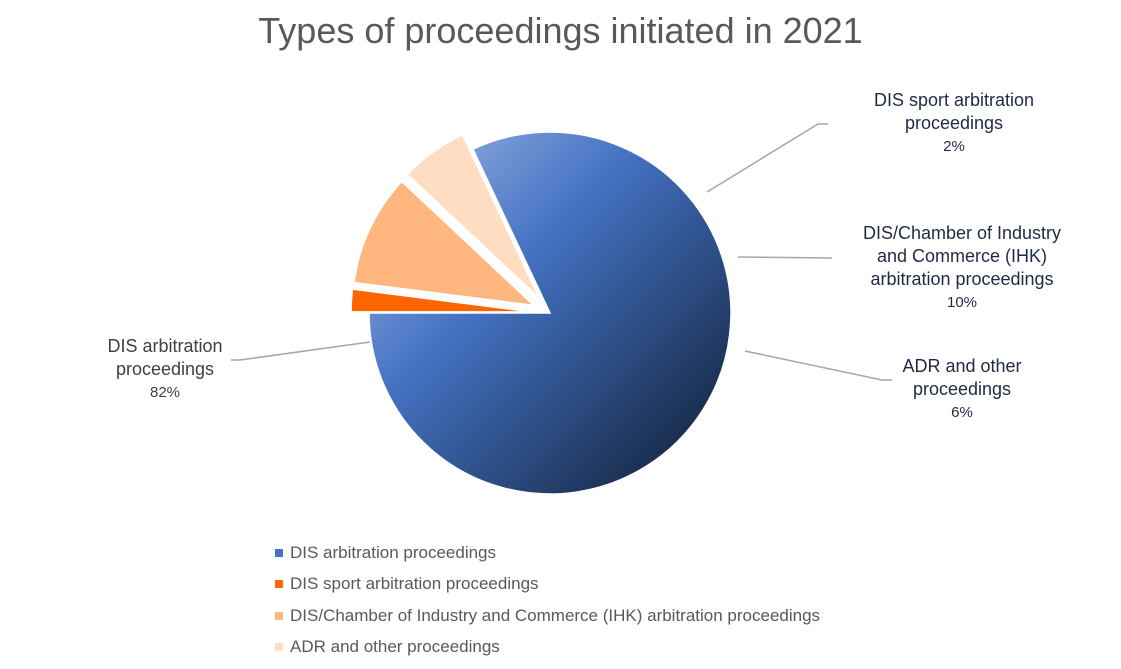 This screenshot has height=669, width=1121. Describe the element at coordinates (962, 412) in the screenshot. I see `data-label-value: 6%` at that location.